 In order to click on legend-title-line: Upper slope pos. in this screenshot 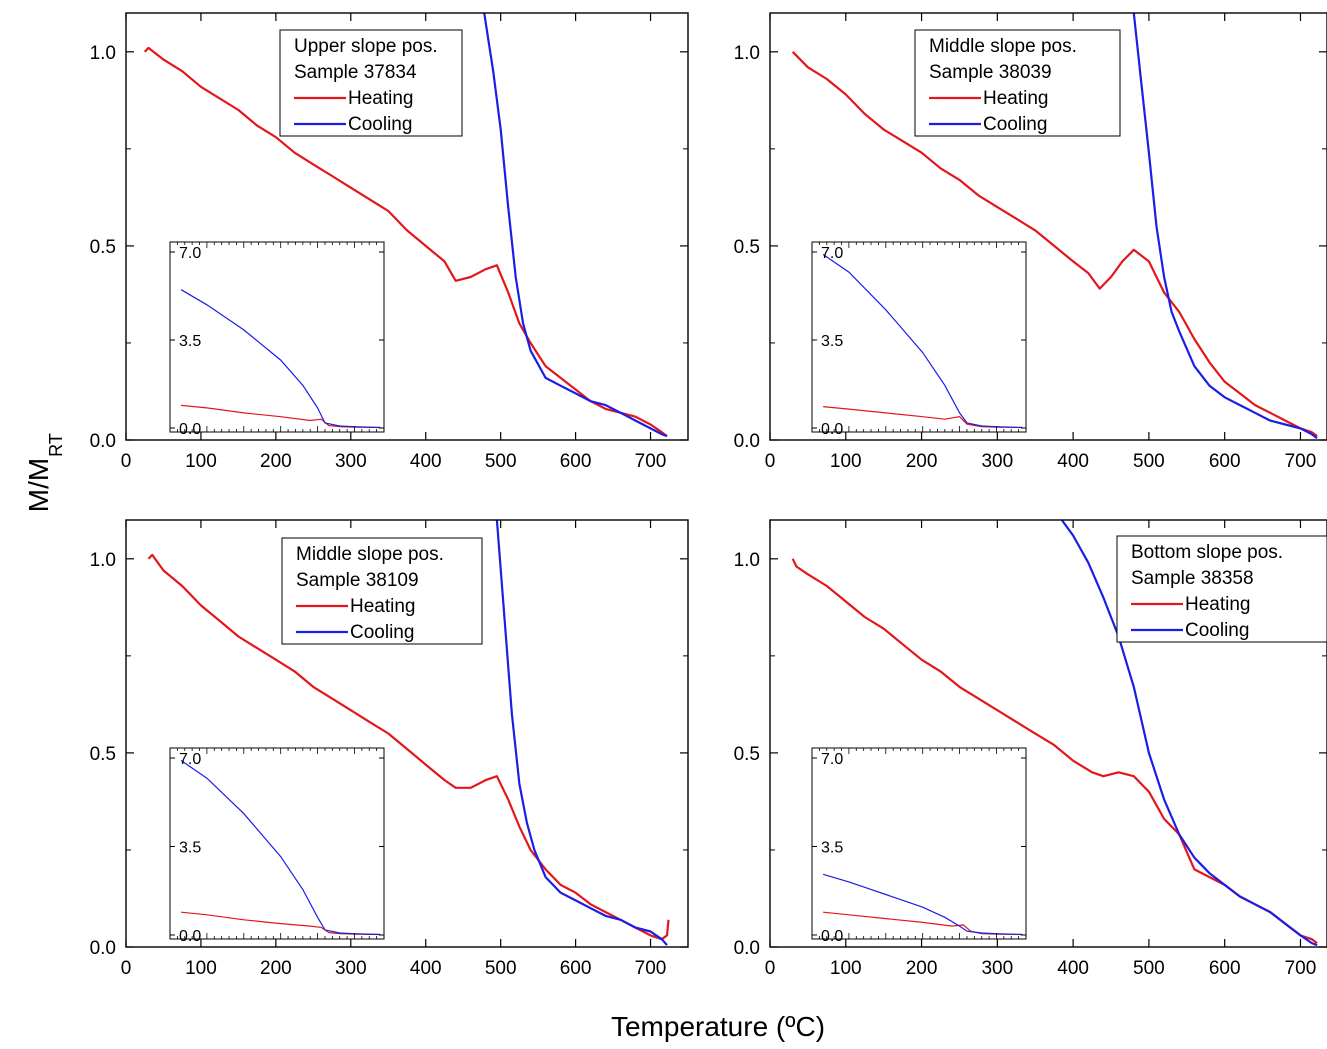, I will do `click(366, 46)`.